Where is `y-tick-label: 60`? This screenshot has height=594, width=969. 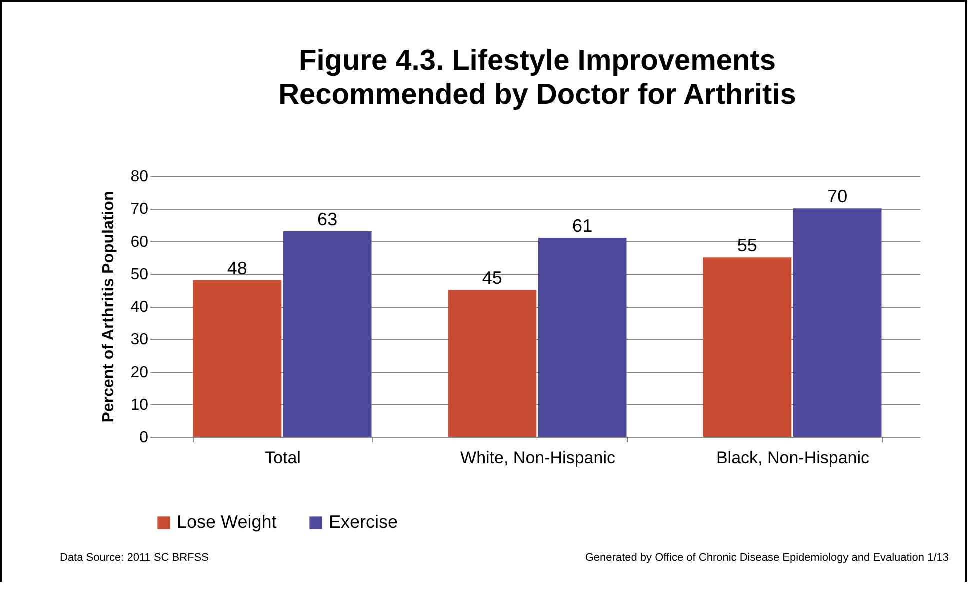 y-tick-label: 60 is located at coordinates (139, 242).